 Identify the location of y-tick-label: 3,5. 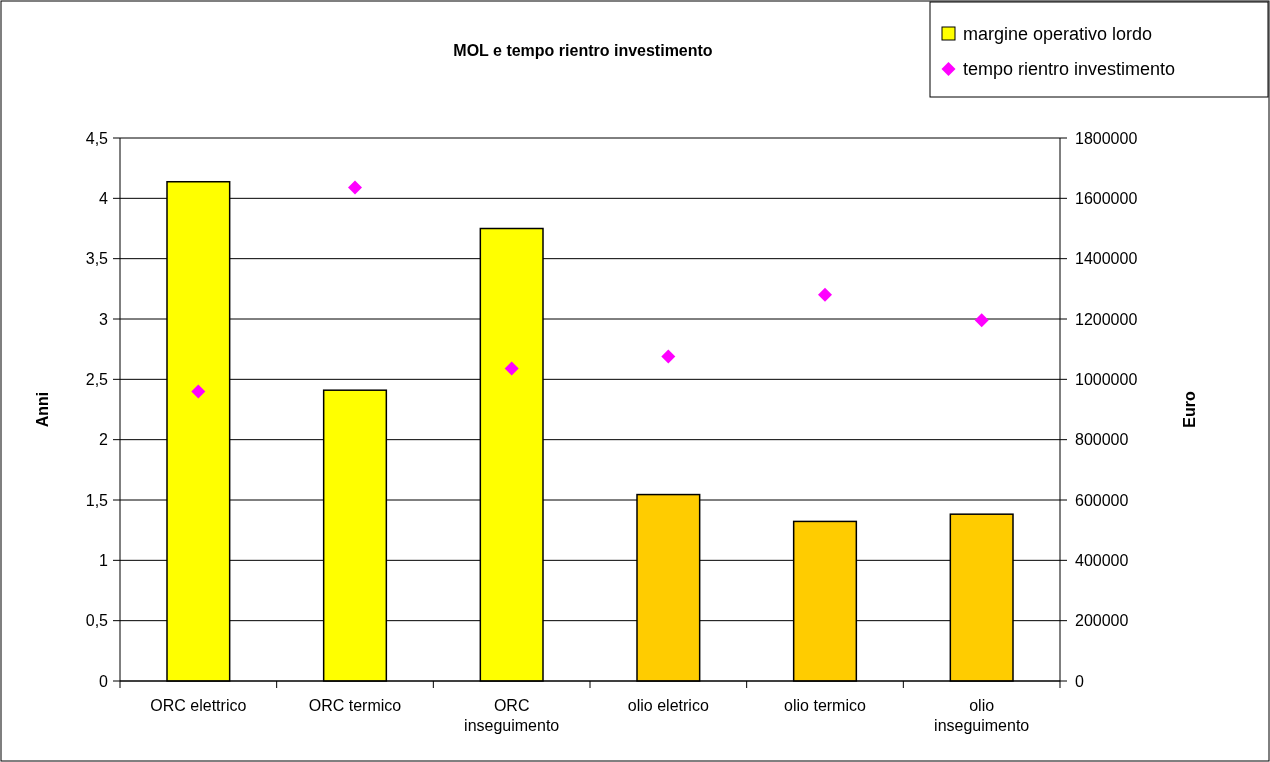
(97, 259).